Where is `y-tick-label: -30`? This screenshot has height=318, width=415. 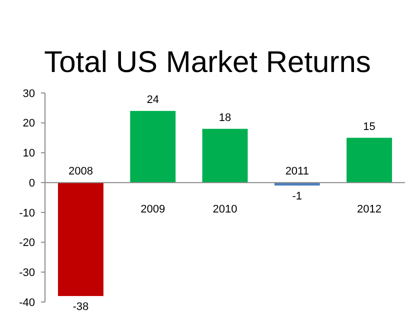
y-tick-label: -30 is located at coordinates (27, 272).